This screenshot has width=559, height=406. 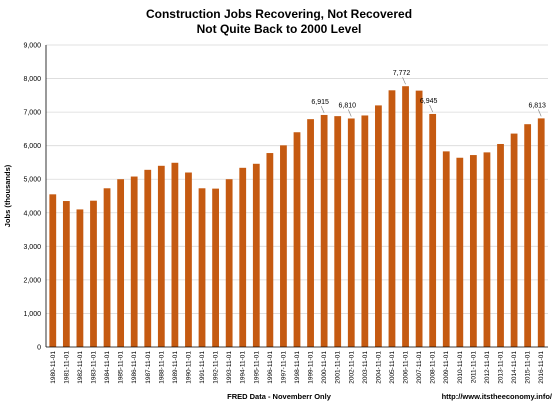 I want to click on x-tick-label: 1987-11-01, so click(x=148, y=367).